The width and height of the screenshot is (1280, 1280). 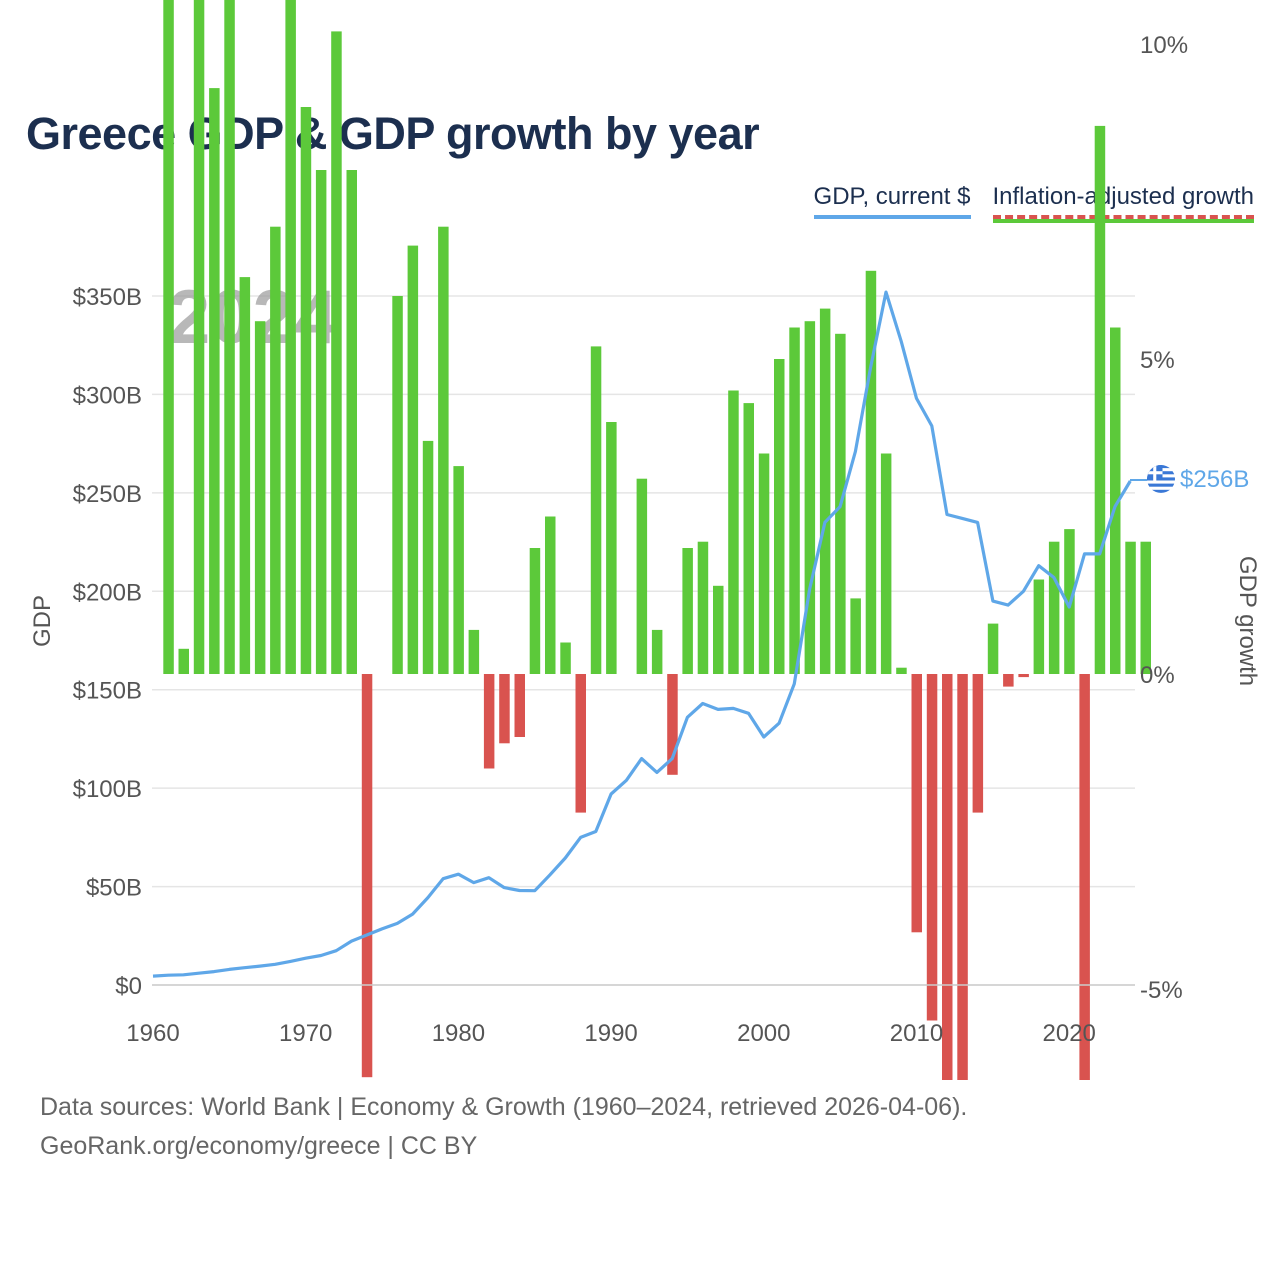 I want to click on left-tick-label: $150B, so click(x=107, y=691).